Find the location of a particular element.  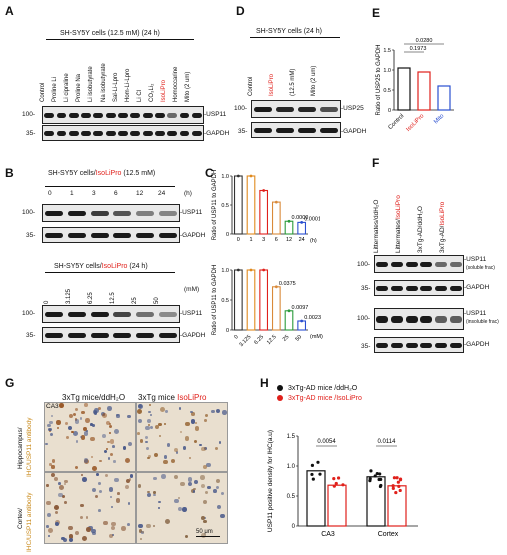

panel-b-header-top: SH-SY5Y cells/IsoLiPro (12.5 mM) is located at coordinates (101, 173).